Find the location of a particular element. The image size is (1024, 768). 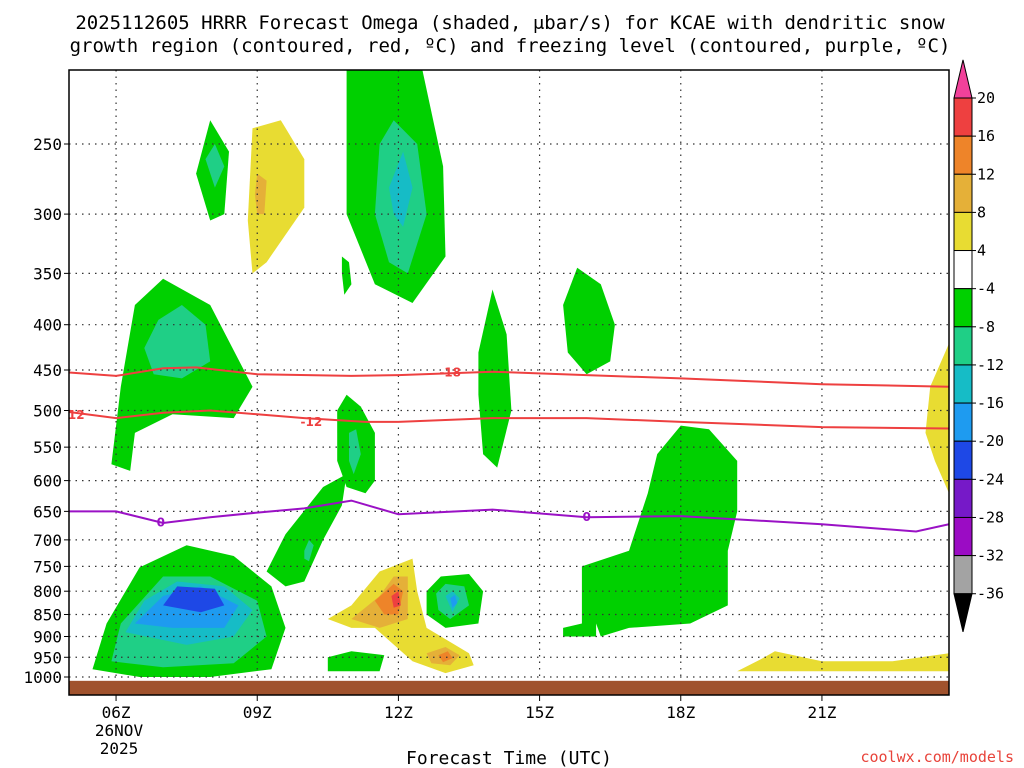

y-tick-label-650: 650 is located at coordinates (47, 511).